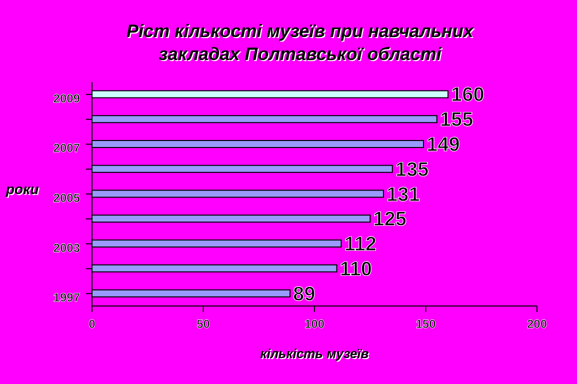  What do you see at coordinates (537, 324) in the screenshot?
I see `x-tick-label: 200` at bounding box center [537, 324].